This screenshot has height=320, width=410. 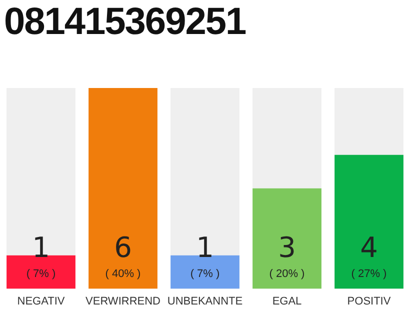 I want to click on x-tick-label: POSITIV, so click(x=369, y=301).